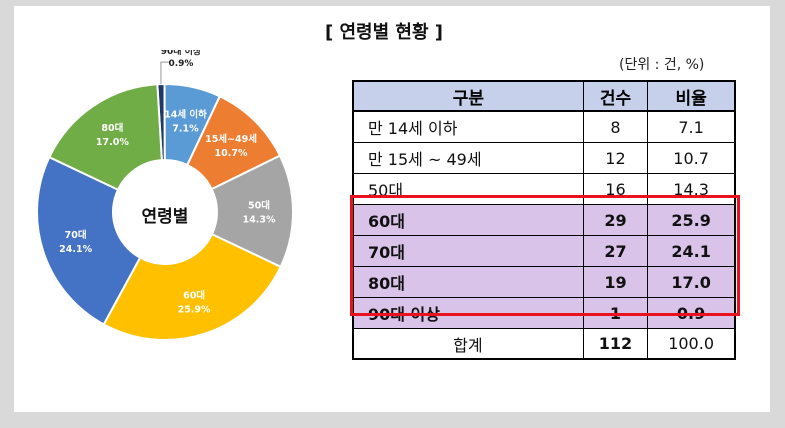  I want to click on slice-category-label: 14세 이하, so click(185, 114).